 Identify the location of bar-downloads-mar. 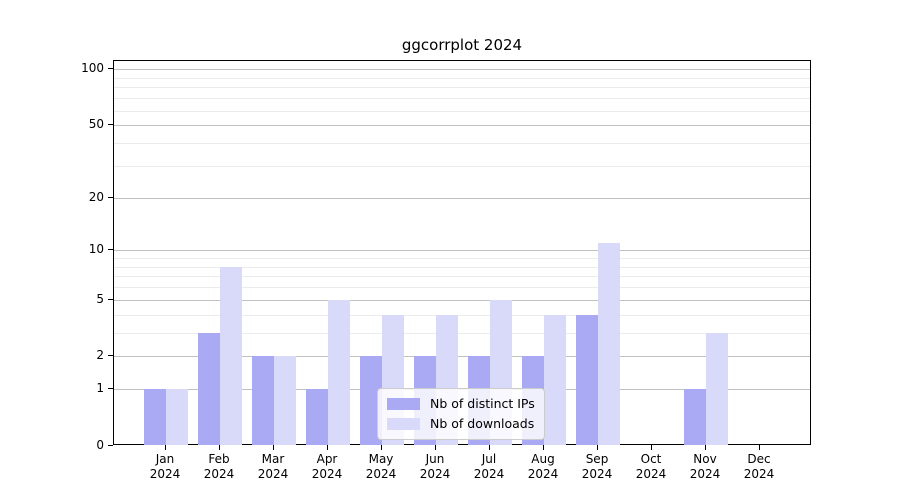
(285, 400).